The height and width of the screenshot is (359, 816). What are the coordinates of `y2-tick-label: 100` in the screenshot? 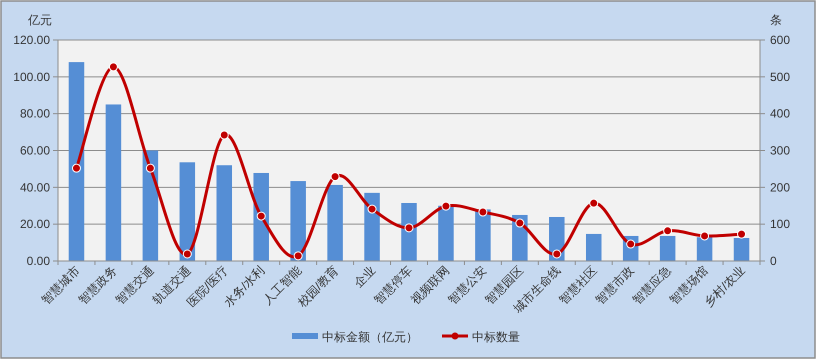 It's located at (780, 224).